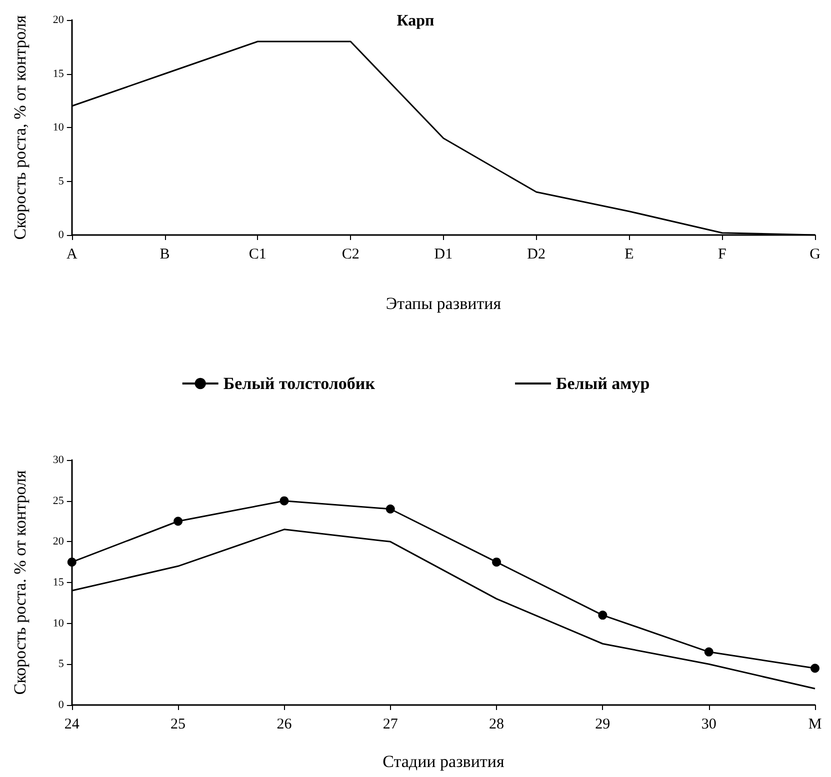 Image resolution: width=831 pixels, height=777 pixels. I want to click on chart-title: Карп, so click(415, 21).